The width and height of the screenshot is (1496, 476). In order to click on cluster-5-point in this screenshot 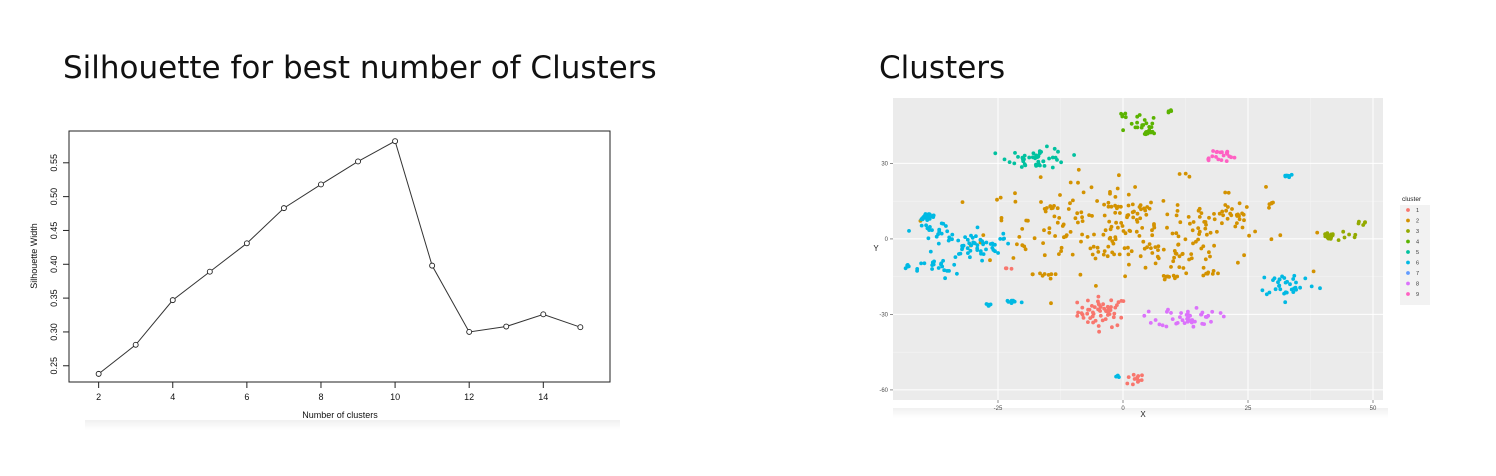, I will do `click(1043, 161)`.